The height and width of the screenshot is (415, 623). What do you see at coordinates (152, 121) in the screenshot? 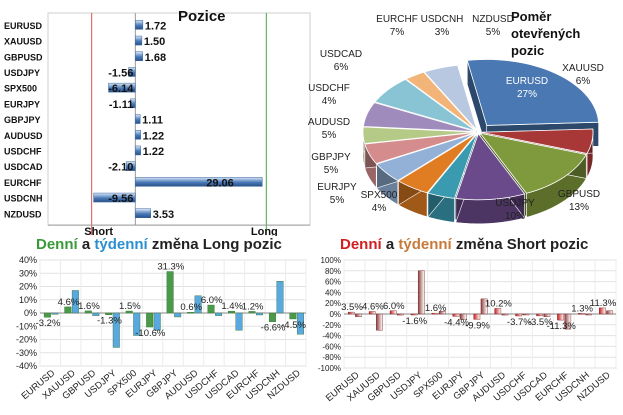
I see `positions-value-label: 1.11` at bounding box center [152, 121].